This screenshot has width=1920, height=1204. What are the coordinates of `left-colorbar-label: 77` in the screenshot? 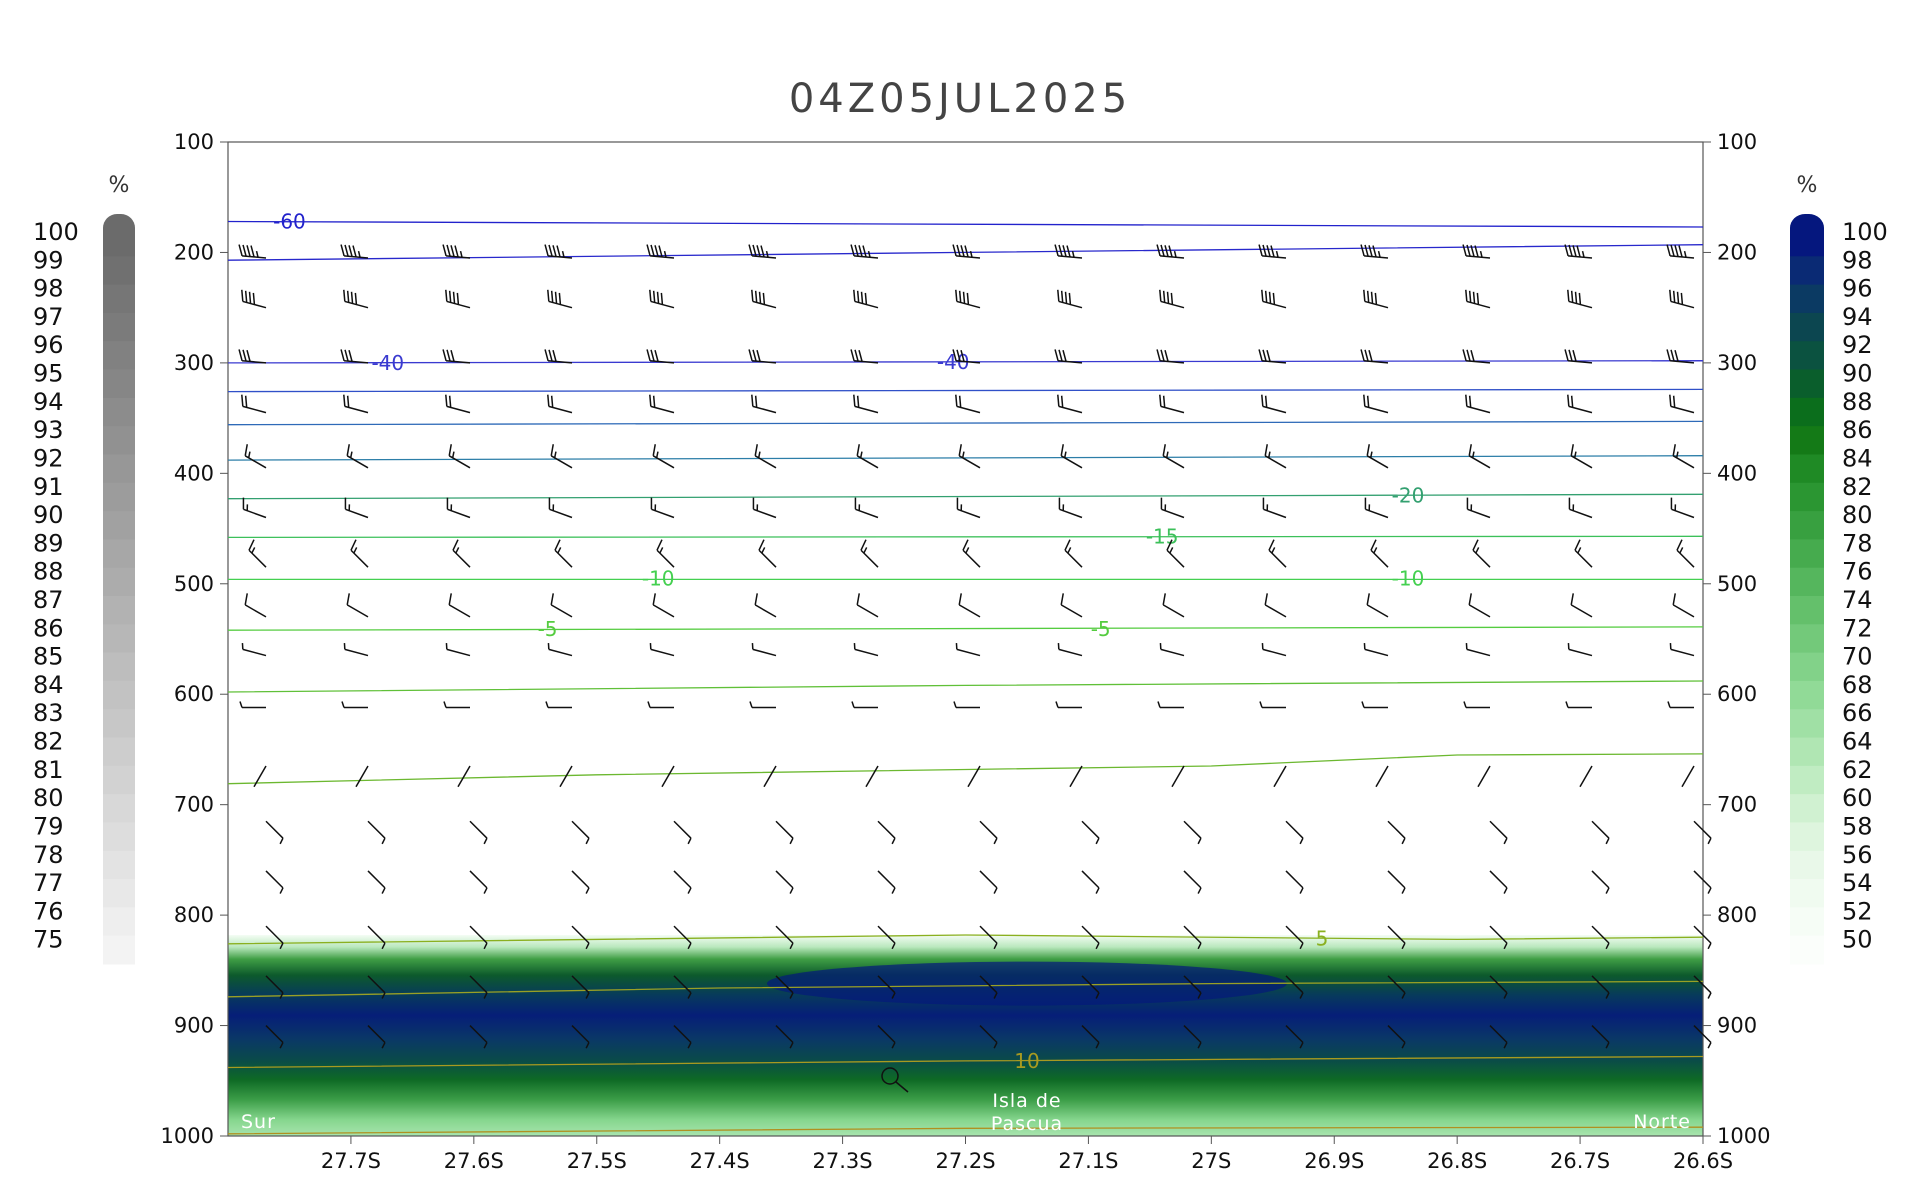 It's located at (48, 883).